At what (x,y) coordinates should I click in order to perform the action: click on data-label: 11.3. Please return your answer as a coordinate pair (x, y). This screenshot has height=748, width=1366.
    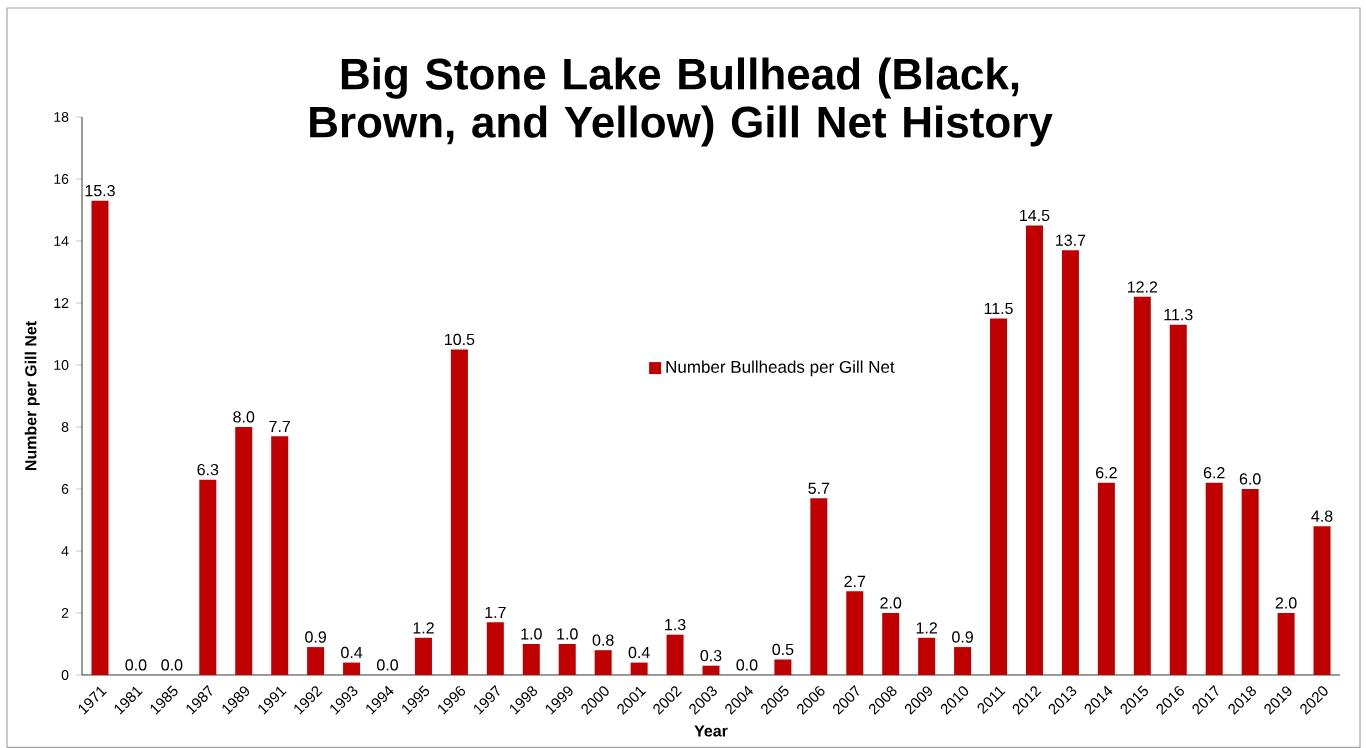
    Looking at the image, I should click on (1178, 314).